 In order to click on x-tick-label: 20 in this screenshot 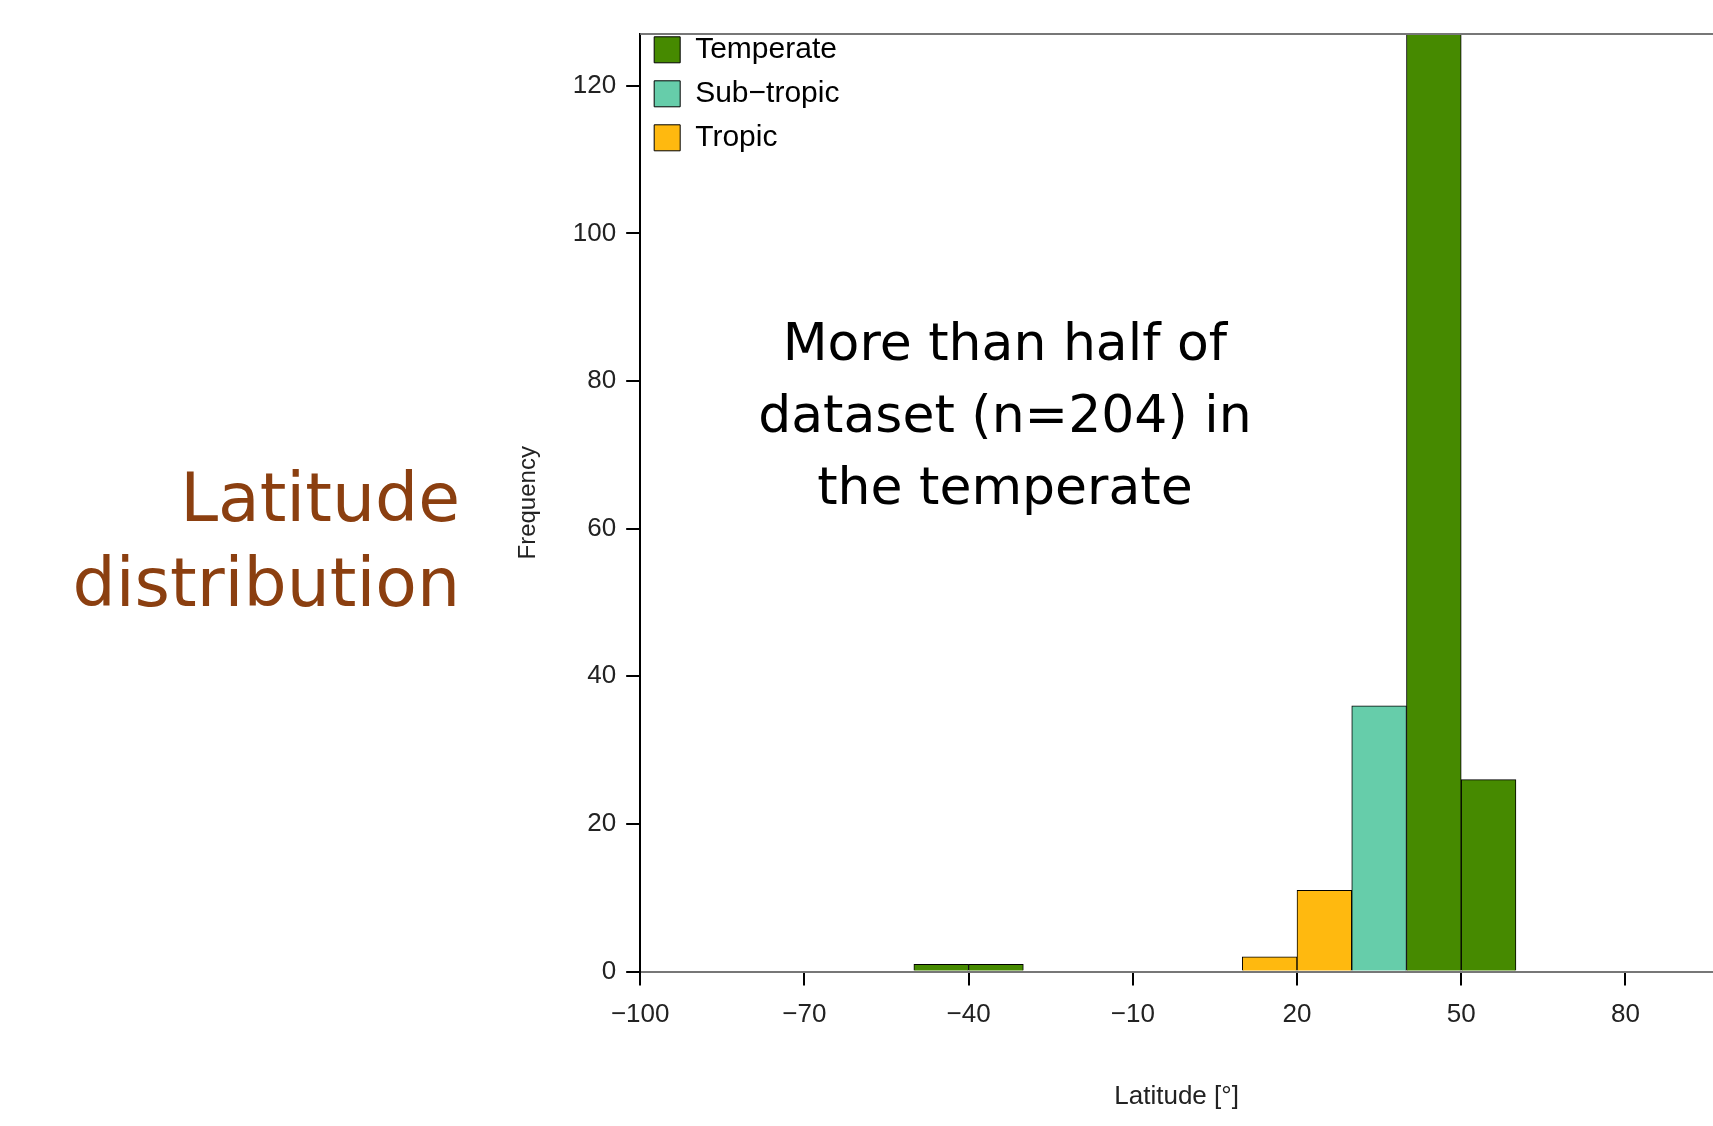, I will do `click(1297, 1013)`.